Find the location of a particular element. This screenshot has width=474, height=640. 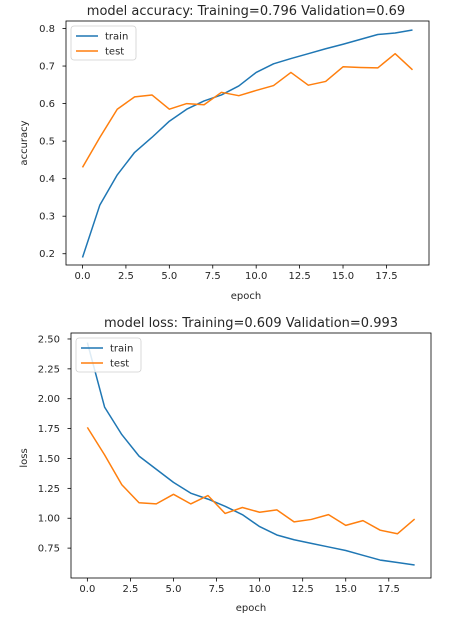

accuracy-x-tick-label: 2.5 is located at coordinates (126, 276).